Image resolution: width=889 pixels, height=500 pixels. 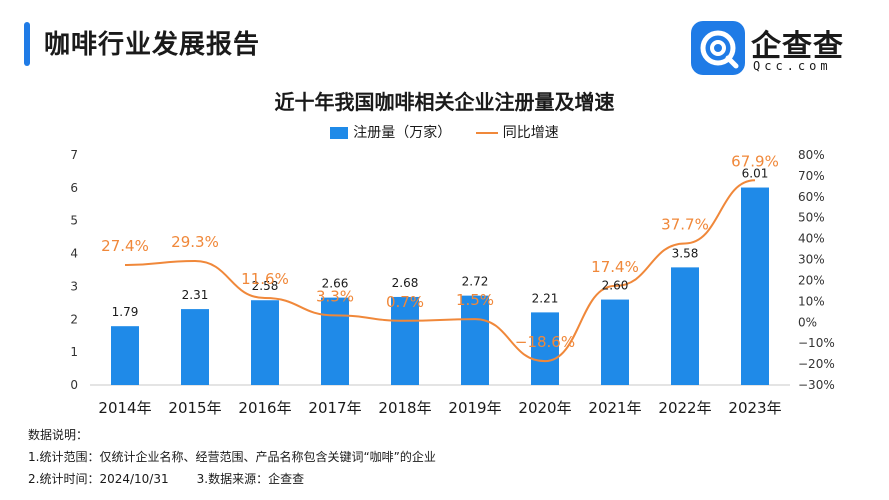 What do you see at coordinates (718, 48) in the screenshot?
I see `qcc-logo-icon` at bounding box center [718, 48].